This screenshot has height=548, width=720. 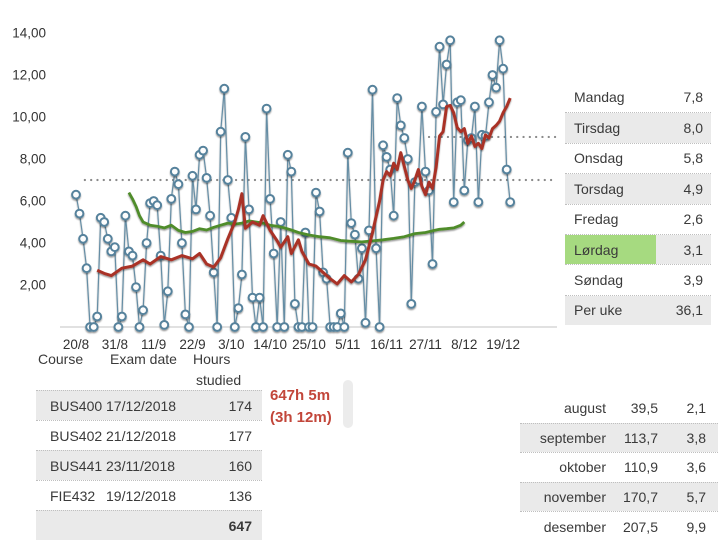 I want to click on weekday-value-cell: 3,1, so click(x=683, y=249).